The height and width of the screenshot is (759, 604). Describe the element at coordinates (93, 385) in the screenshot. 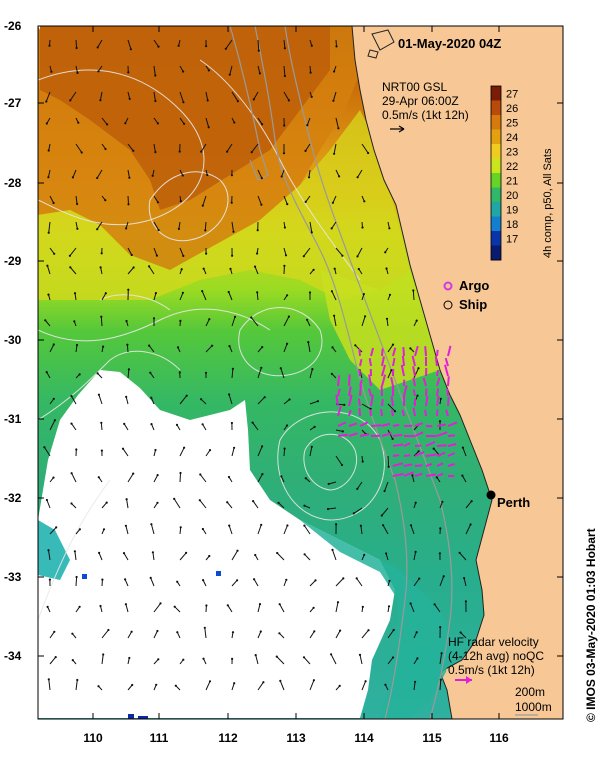

I see `lon-tick-110: 110` at that location.